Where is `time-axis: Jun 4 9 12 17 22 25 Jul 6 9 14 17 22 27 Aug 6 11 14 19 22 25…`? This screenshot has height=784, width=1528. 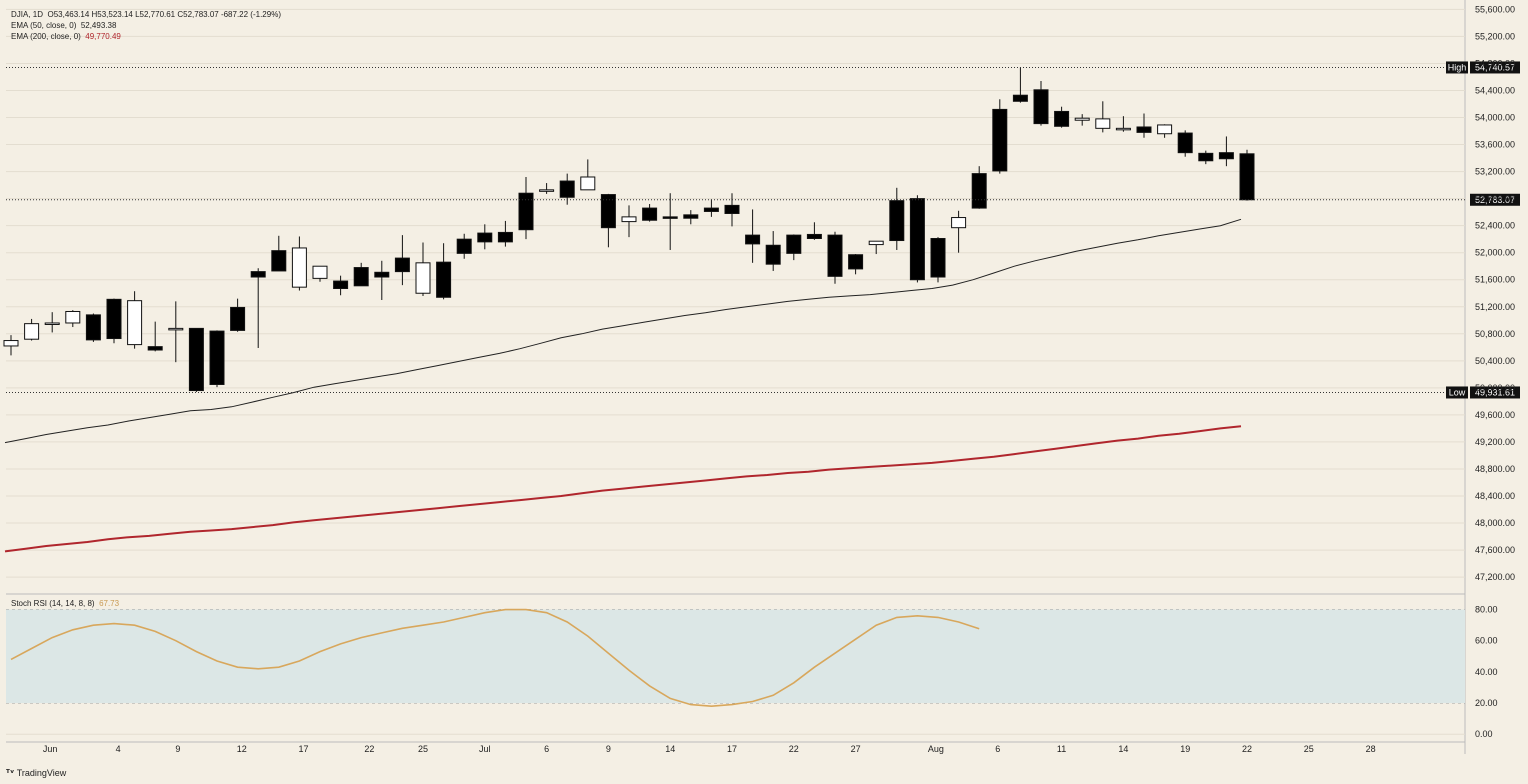
time-axis: Jun 4 9 12 17 22 25 Jul 6 9 14 17 22 27 Aug 6 11 14 19 22 25… is located at coordinates (709, 749).